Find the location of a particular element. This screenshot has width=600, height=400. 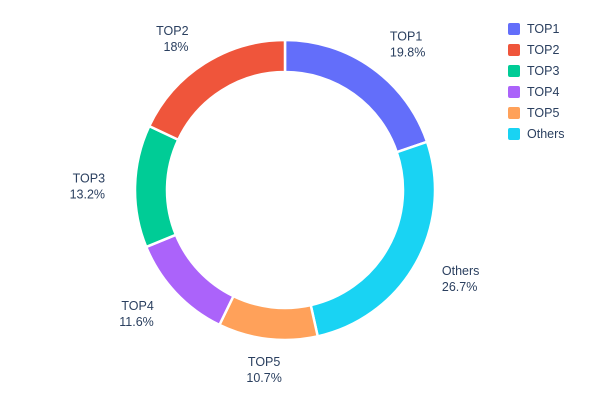

legend-label-top4: TOP4 is located at coordinates (543, 92).